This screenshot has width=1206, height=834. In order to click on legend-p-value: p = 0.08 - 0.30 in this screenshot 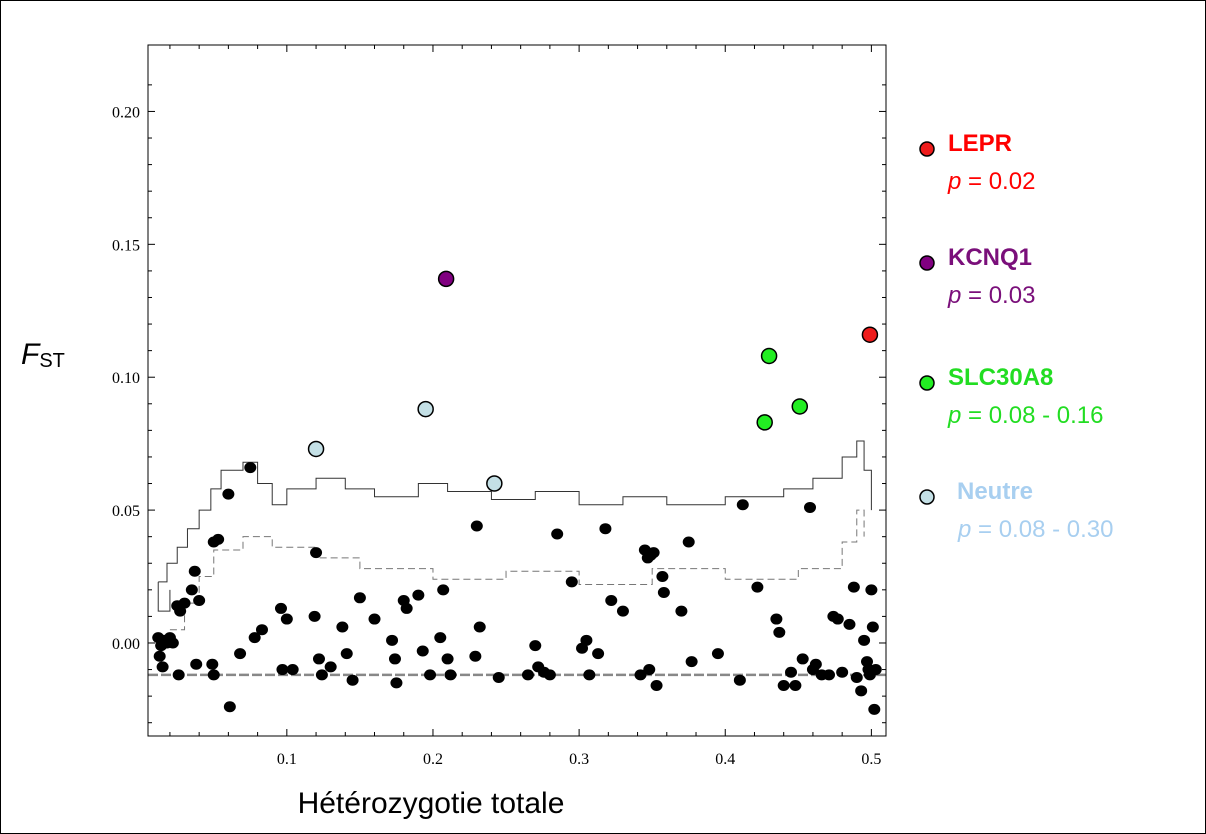, I will do `click(1035, 529)`.